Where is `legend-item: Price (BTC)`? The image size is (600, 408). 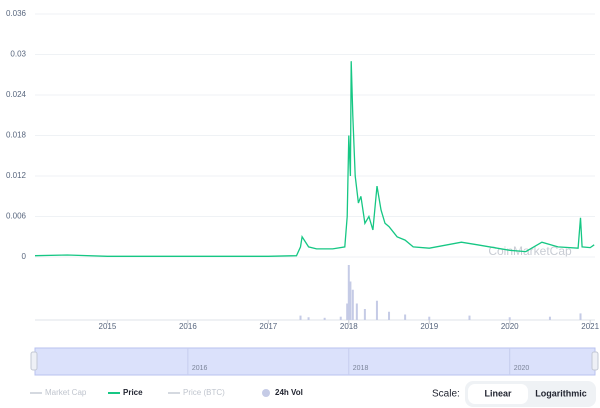 legend-item: Price (BTC) is located at coordinates (204, 392).